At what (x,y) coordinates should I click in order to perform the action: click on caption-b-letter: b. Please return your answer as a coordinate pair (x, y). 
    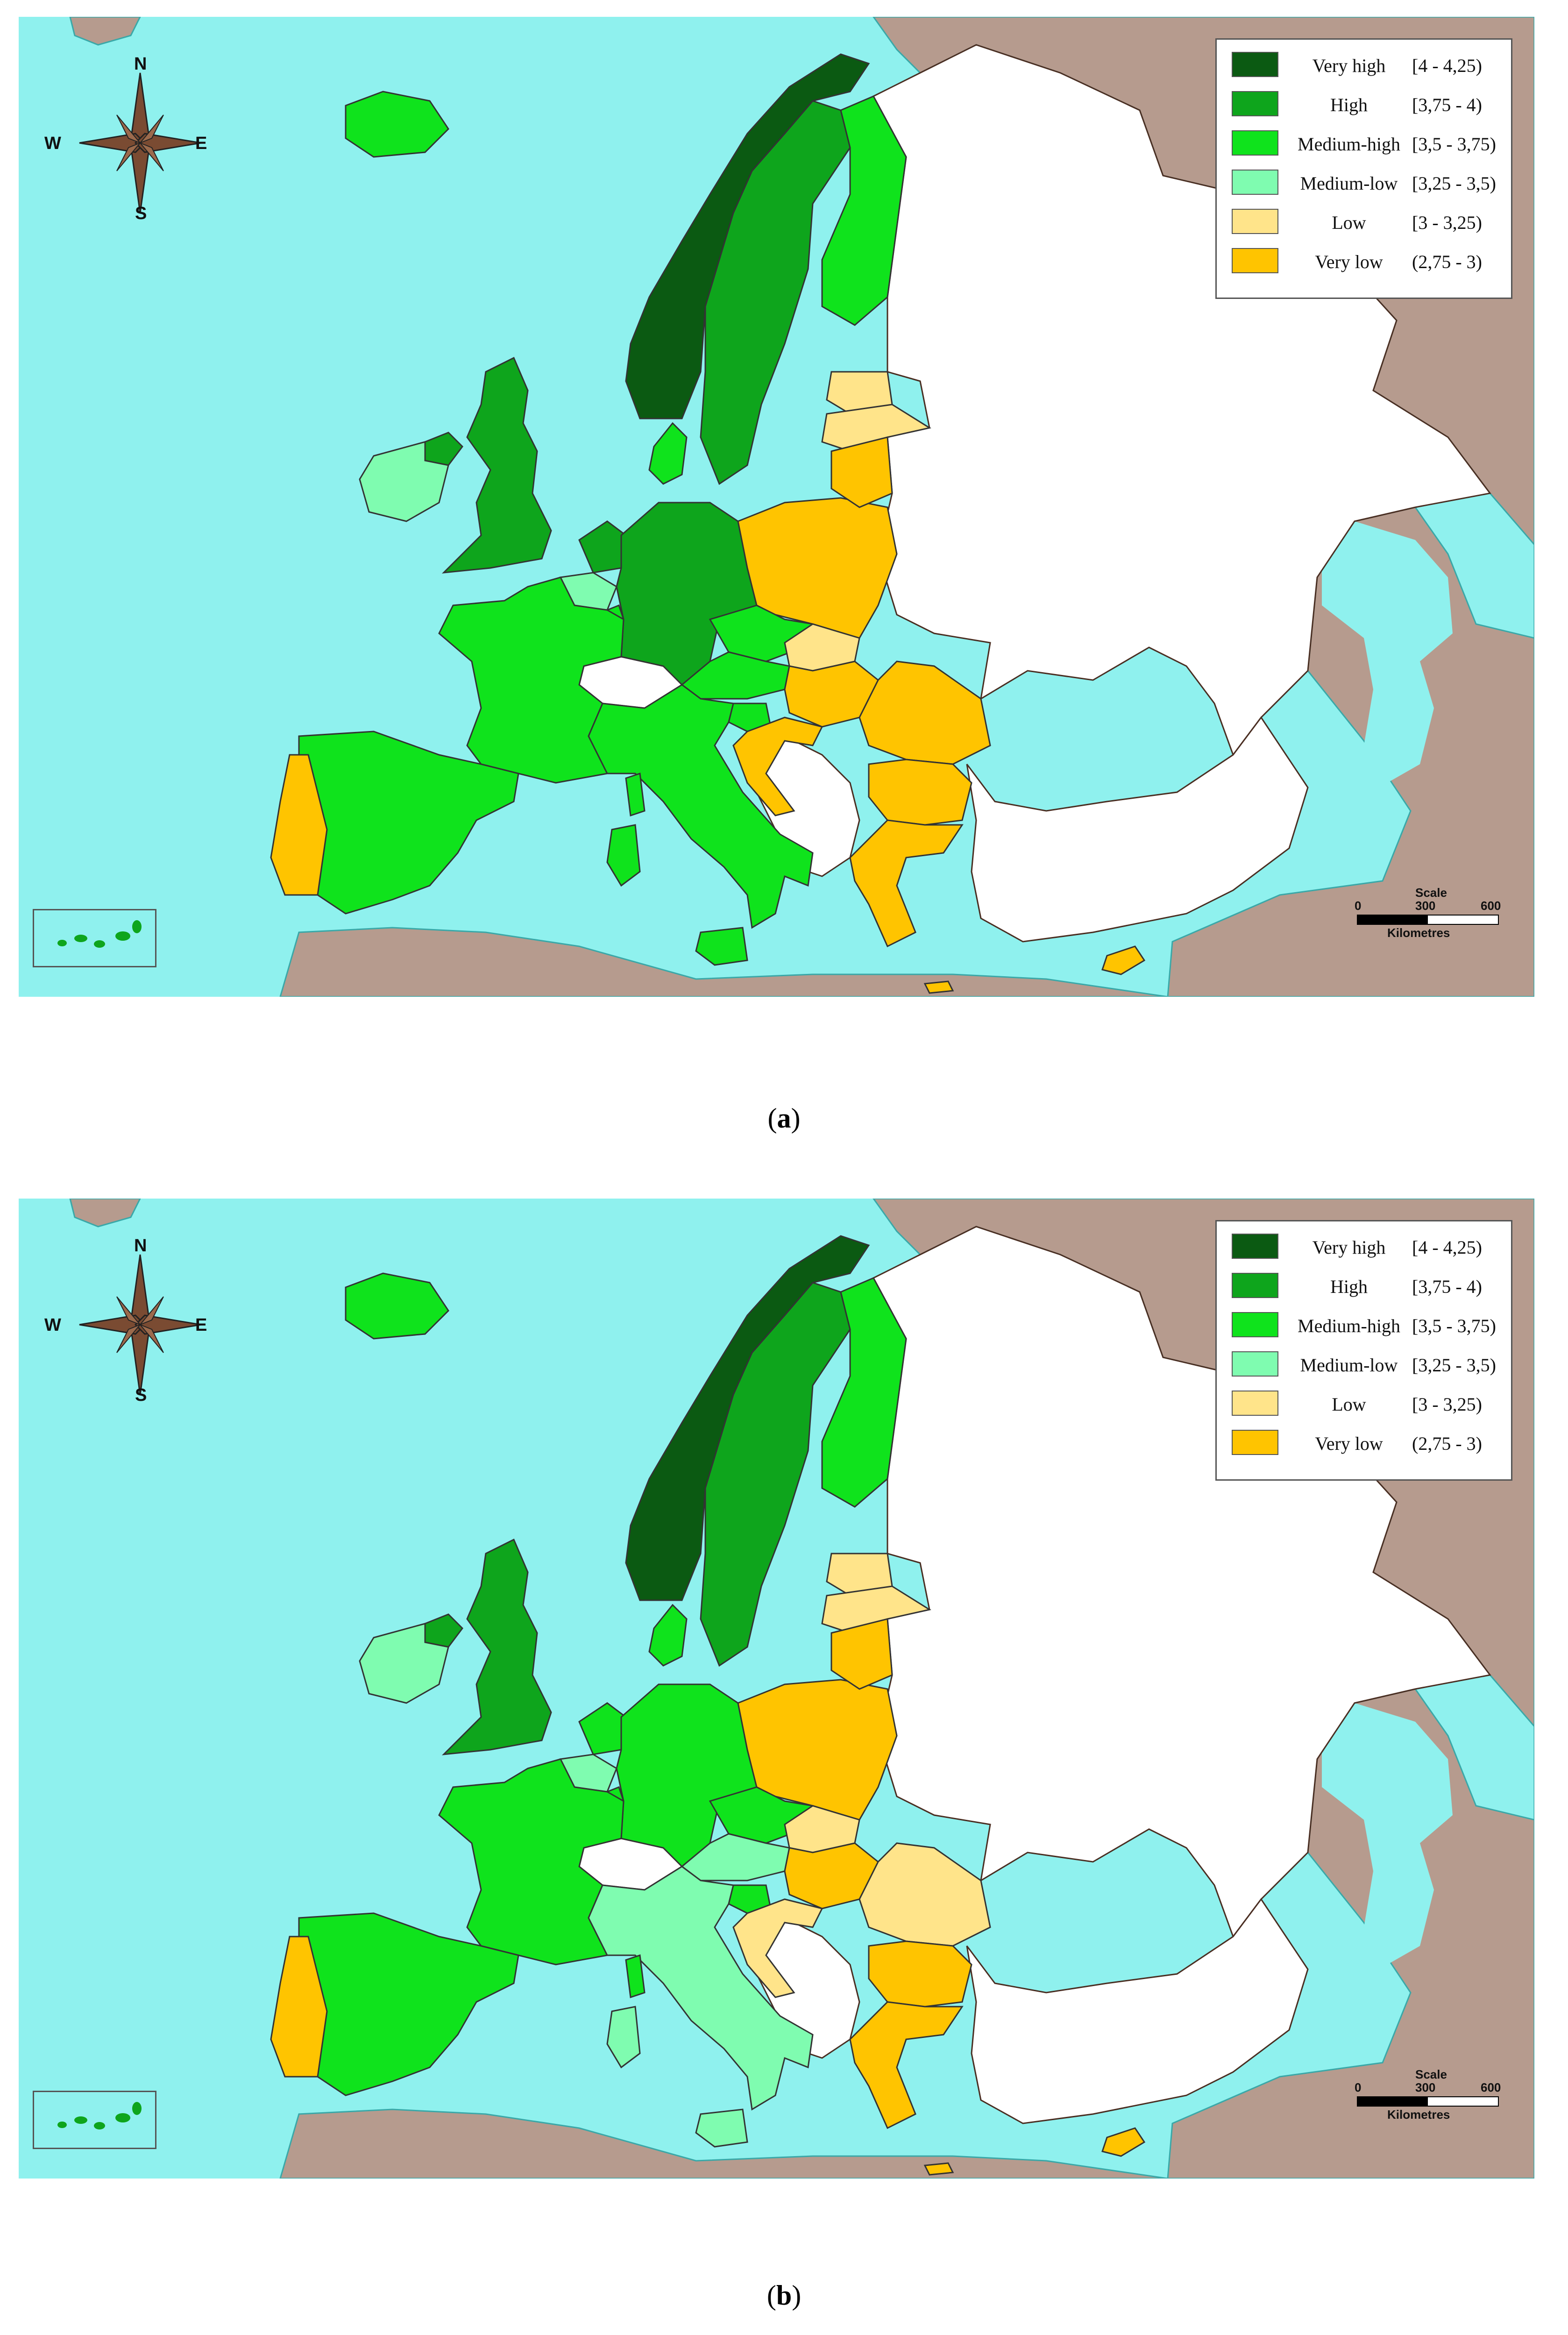
    Looking at the image, I should click on (784, 2296).